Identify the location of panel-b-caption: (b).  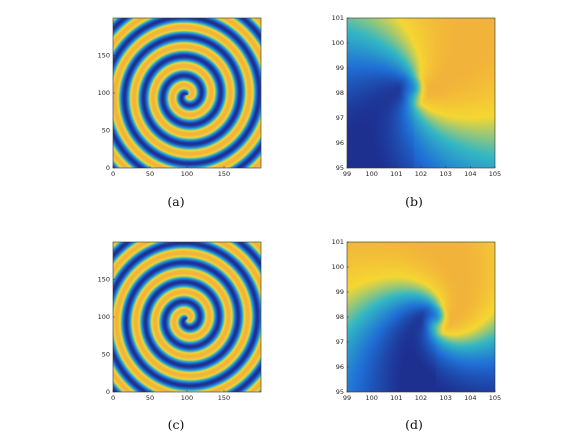
(414, 201).